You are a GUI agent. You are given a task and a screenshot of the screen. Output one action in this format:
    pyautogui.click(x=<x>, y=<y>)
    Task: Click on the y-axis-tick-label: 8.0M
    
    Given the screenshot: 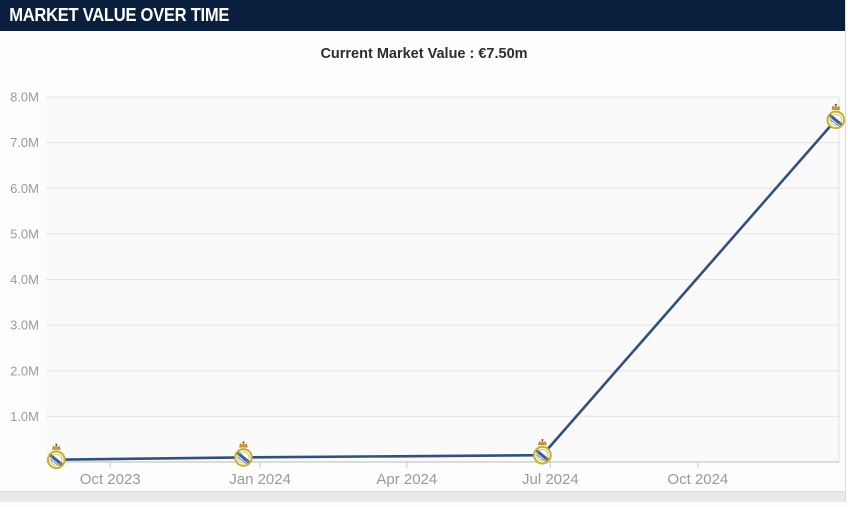 What is the action you would take?
    pyautogui.click(x=24, y=97)
    